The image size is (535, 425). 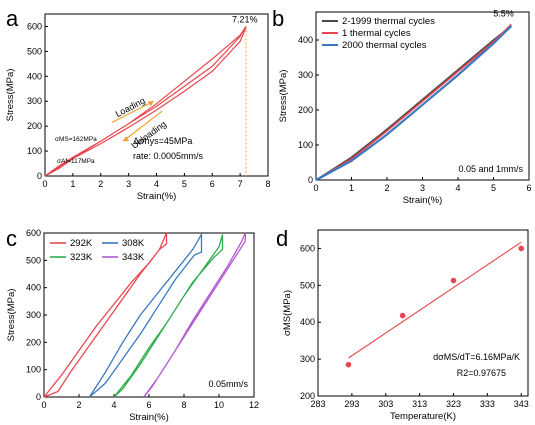 What do you see at coordinates (34, 126) in the screenshot?
I see `y-tick-label-a: 200` at bounding box center [34, 126].